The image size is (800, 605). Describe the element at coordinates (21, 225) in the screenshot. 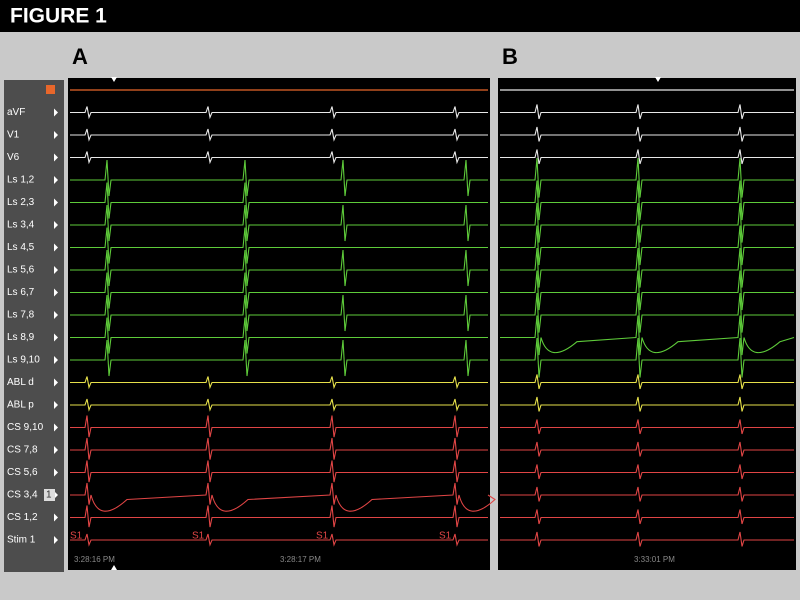

I see `channel-label: Ls 3,4` at that location.